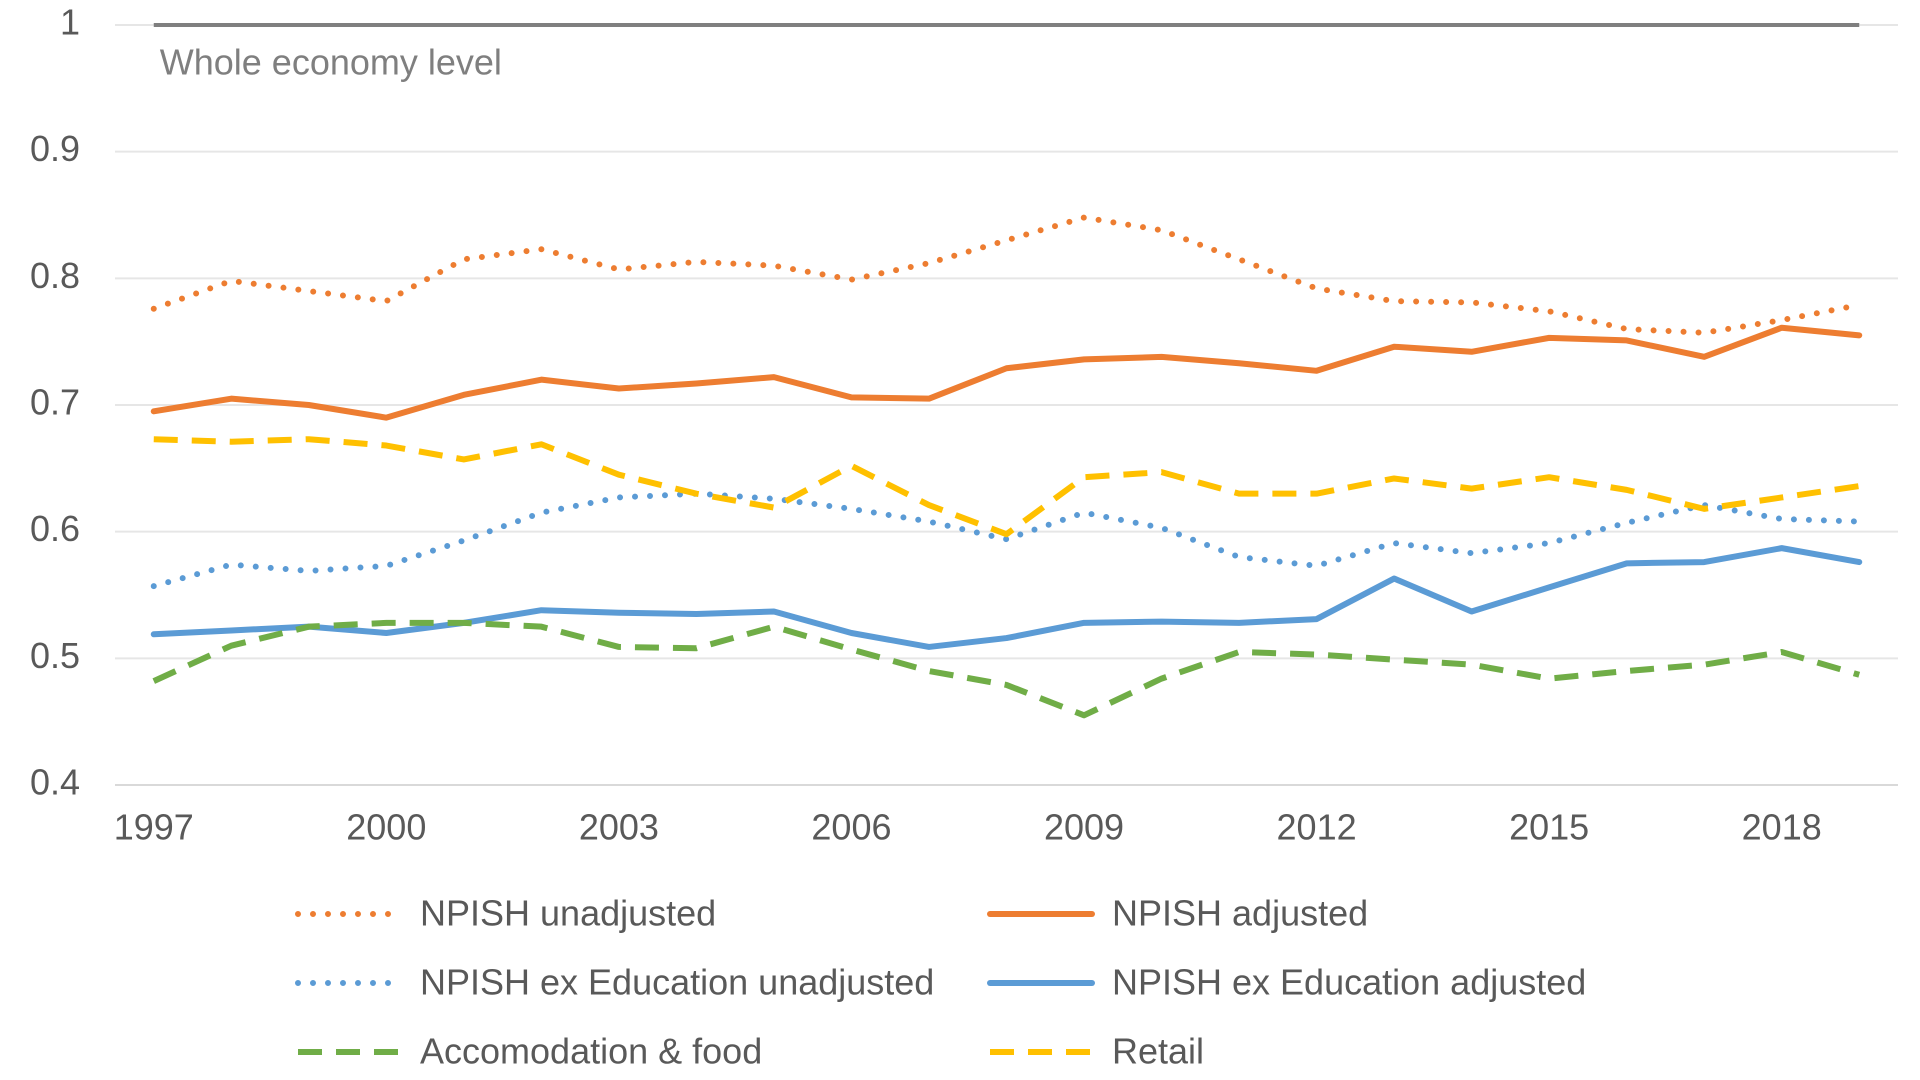 The width and height of the screenshot is (1920, 1080). I want to click on legend-label: Retail, so click(1158, 1051).